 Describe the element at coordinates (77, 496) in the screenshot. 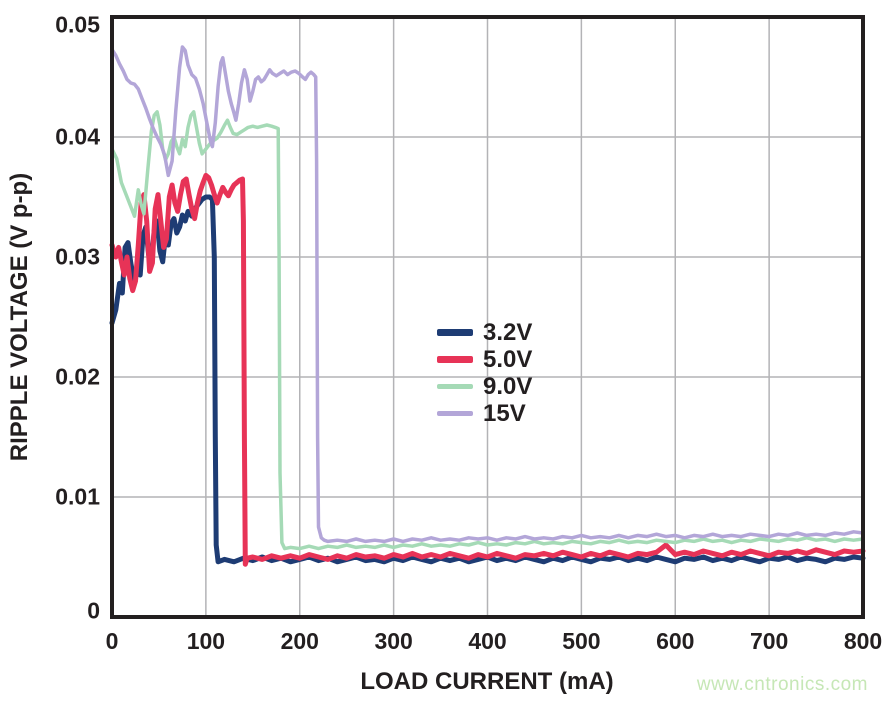

I see `y-tick-label-0.01: 0.01` at that location.